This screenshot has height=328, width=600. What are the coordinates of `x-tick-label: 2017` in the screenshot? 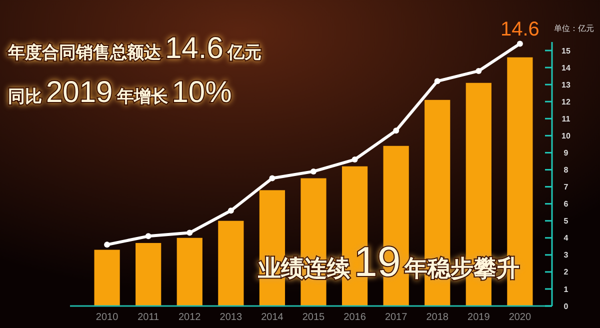 It's located at (396, 317).